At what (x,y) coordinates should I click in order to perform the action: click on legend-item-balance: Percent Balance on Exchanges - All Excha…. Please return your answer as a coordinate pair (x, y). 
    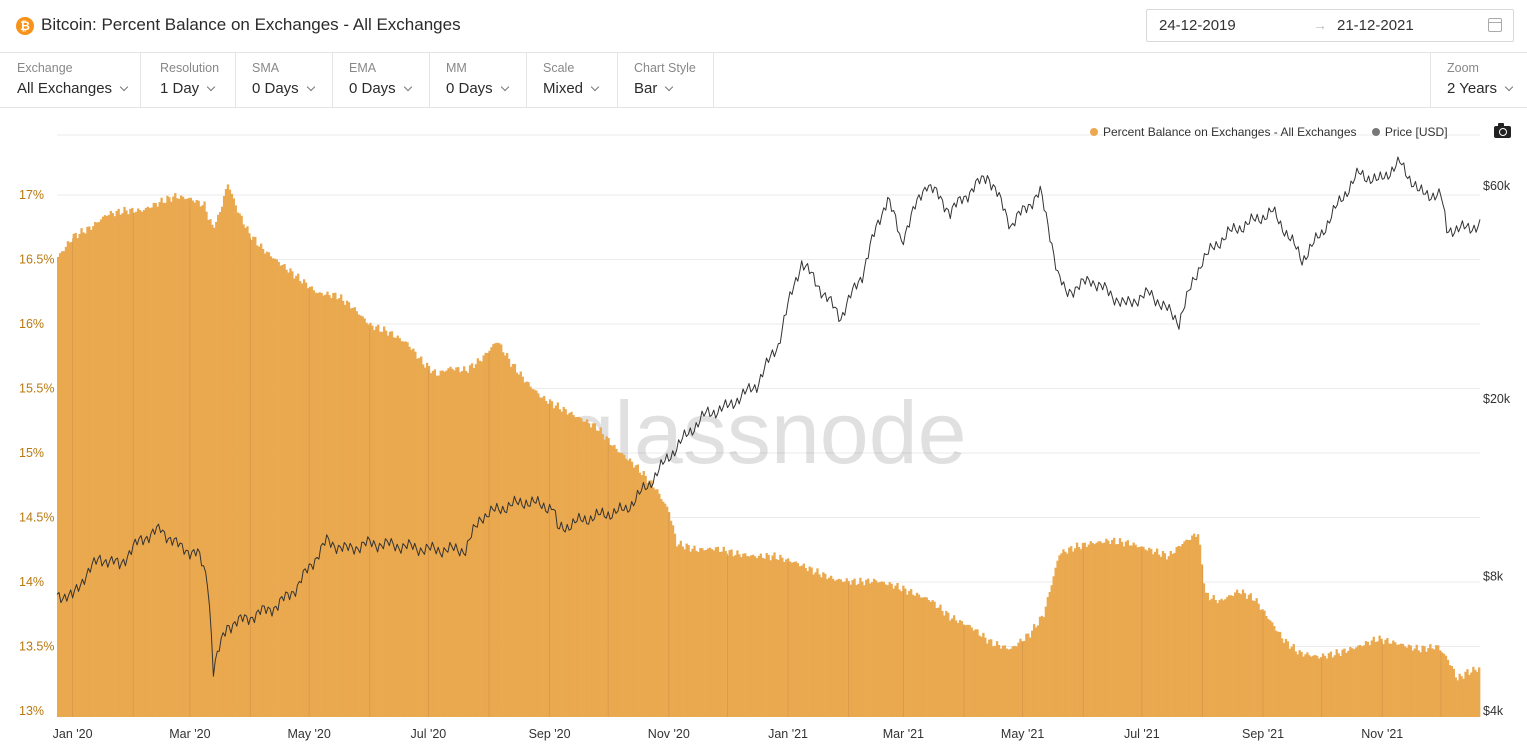
    Looking at the image, I should click on (1223, 132).